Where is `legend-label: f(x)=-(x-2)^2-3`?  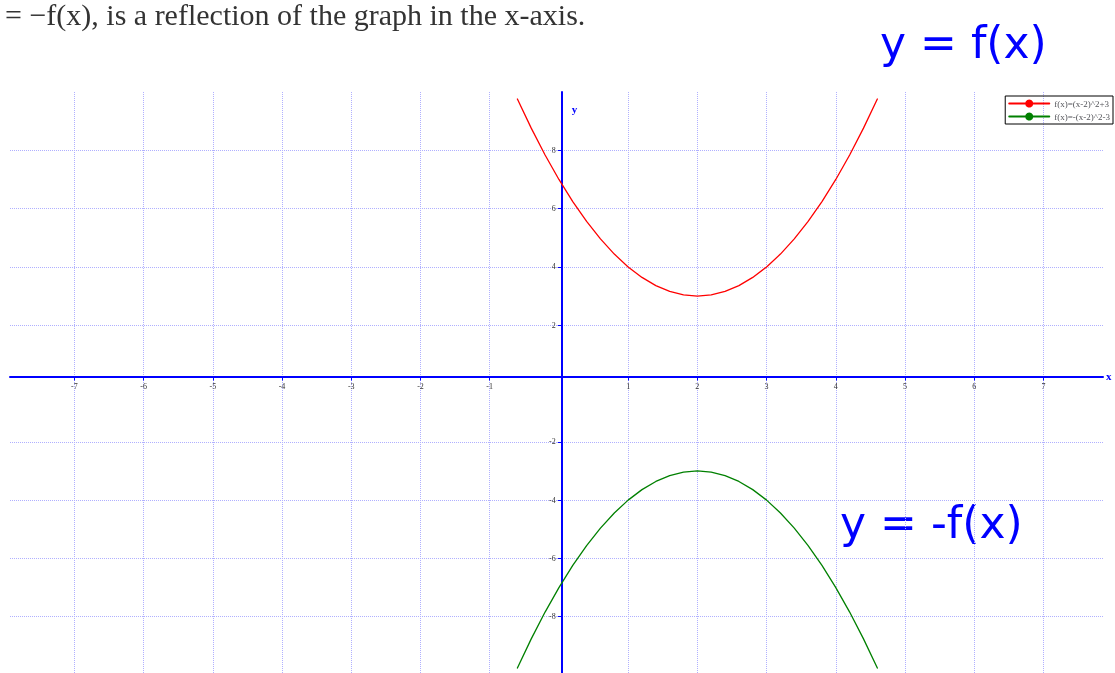
legend-label: f(x)=-(x-2)^2-3 is located at coordinates (1082, 116).